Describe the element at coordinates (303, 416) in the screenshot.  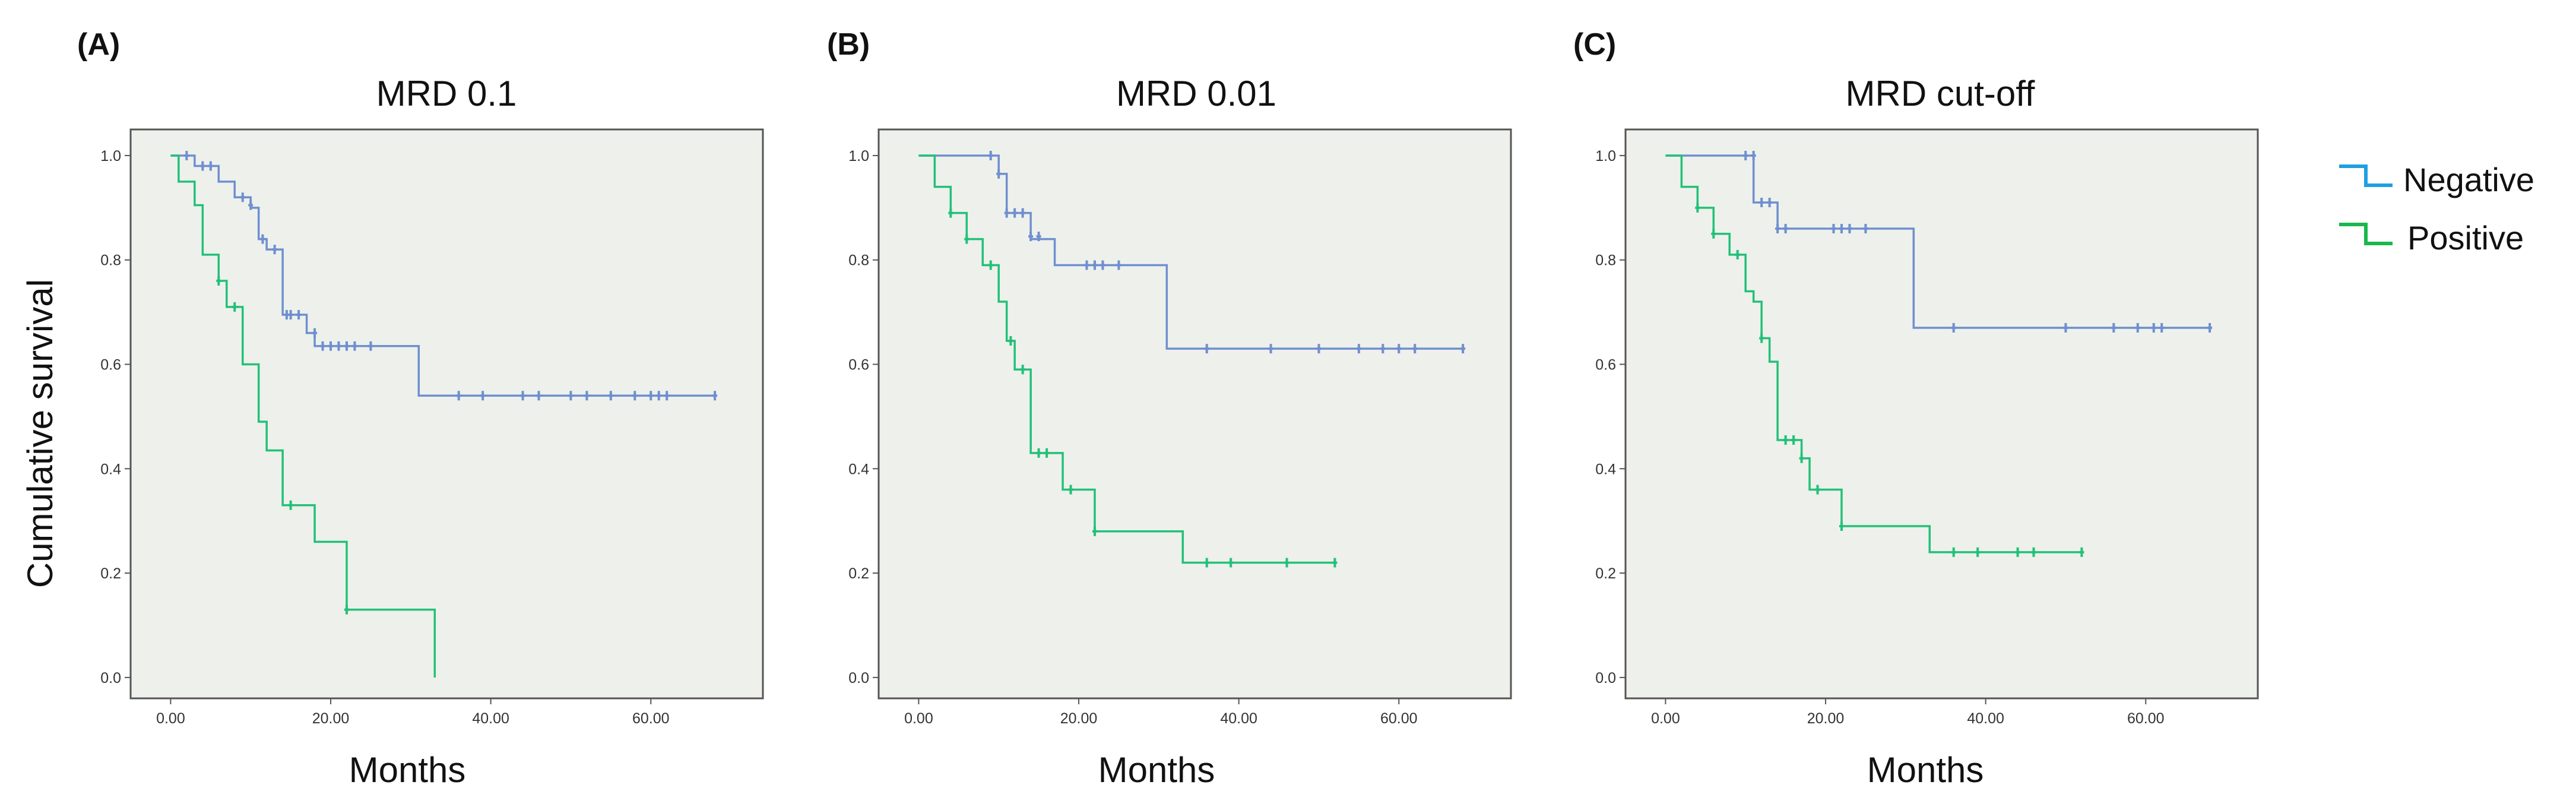
I see `survival-curve-positive` at that location.